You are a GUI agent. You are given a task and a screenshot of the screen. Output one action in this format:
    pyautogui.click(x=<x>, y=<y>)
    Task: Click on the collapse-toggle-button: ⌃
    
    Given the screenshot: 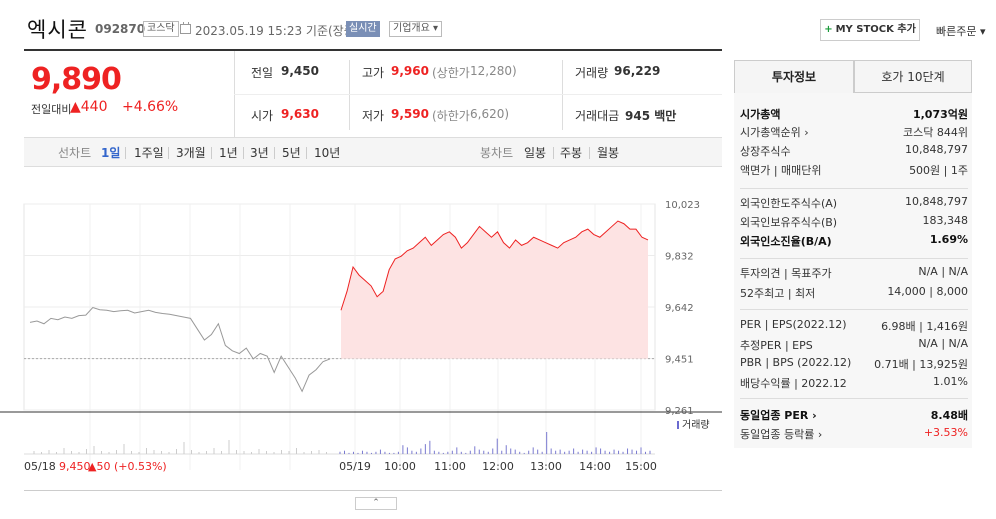 What is the action you would take?
    pyautogui.click(x=376, y=503)
    